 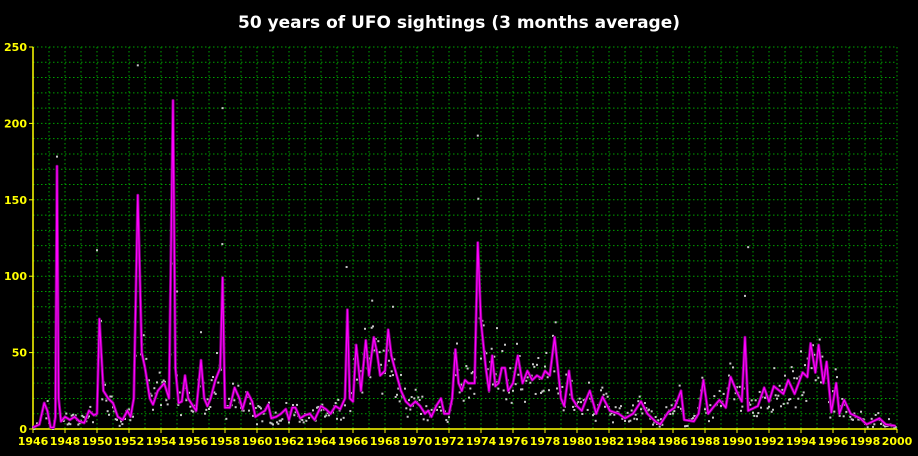 What do you see at coordinates (193, 441) in the screenshot?
I see `x-tick-label: 1956` at bounding box center [193, 441].